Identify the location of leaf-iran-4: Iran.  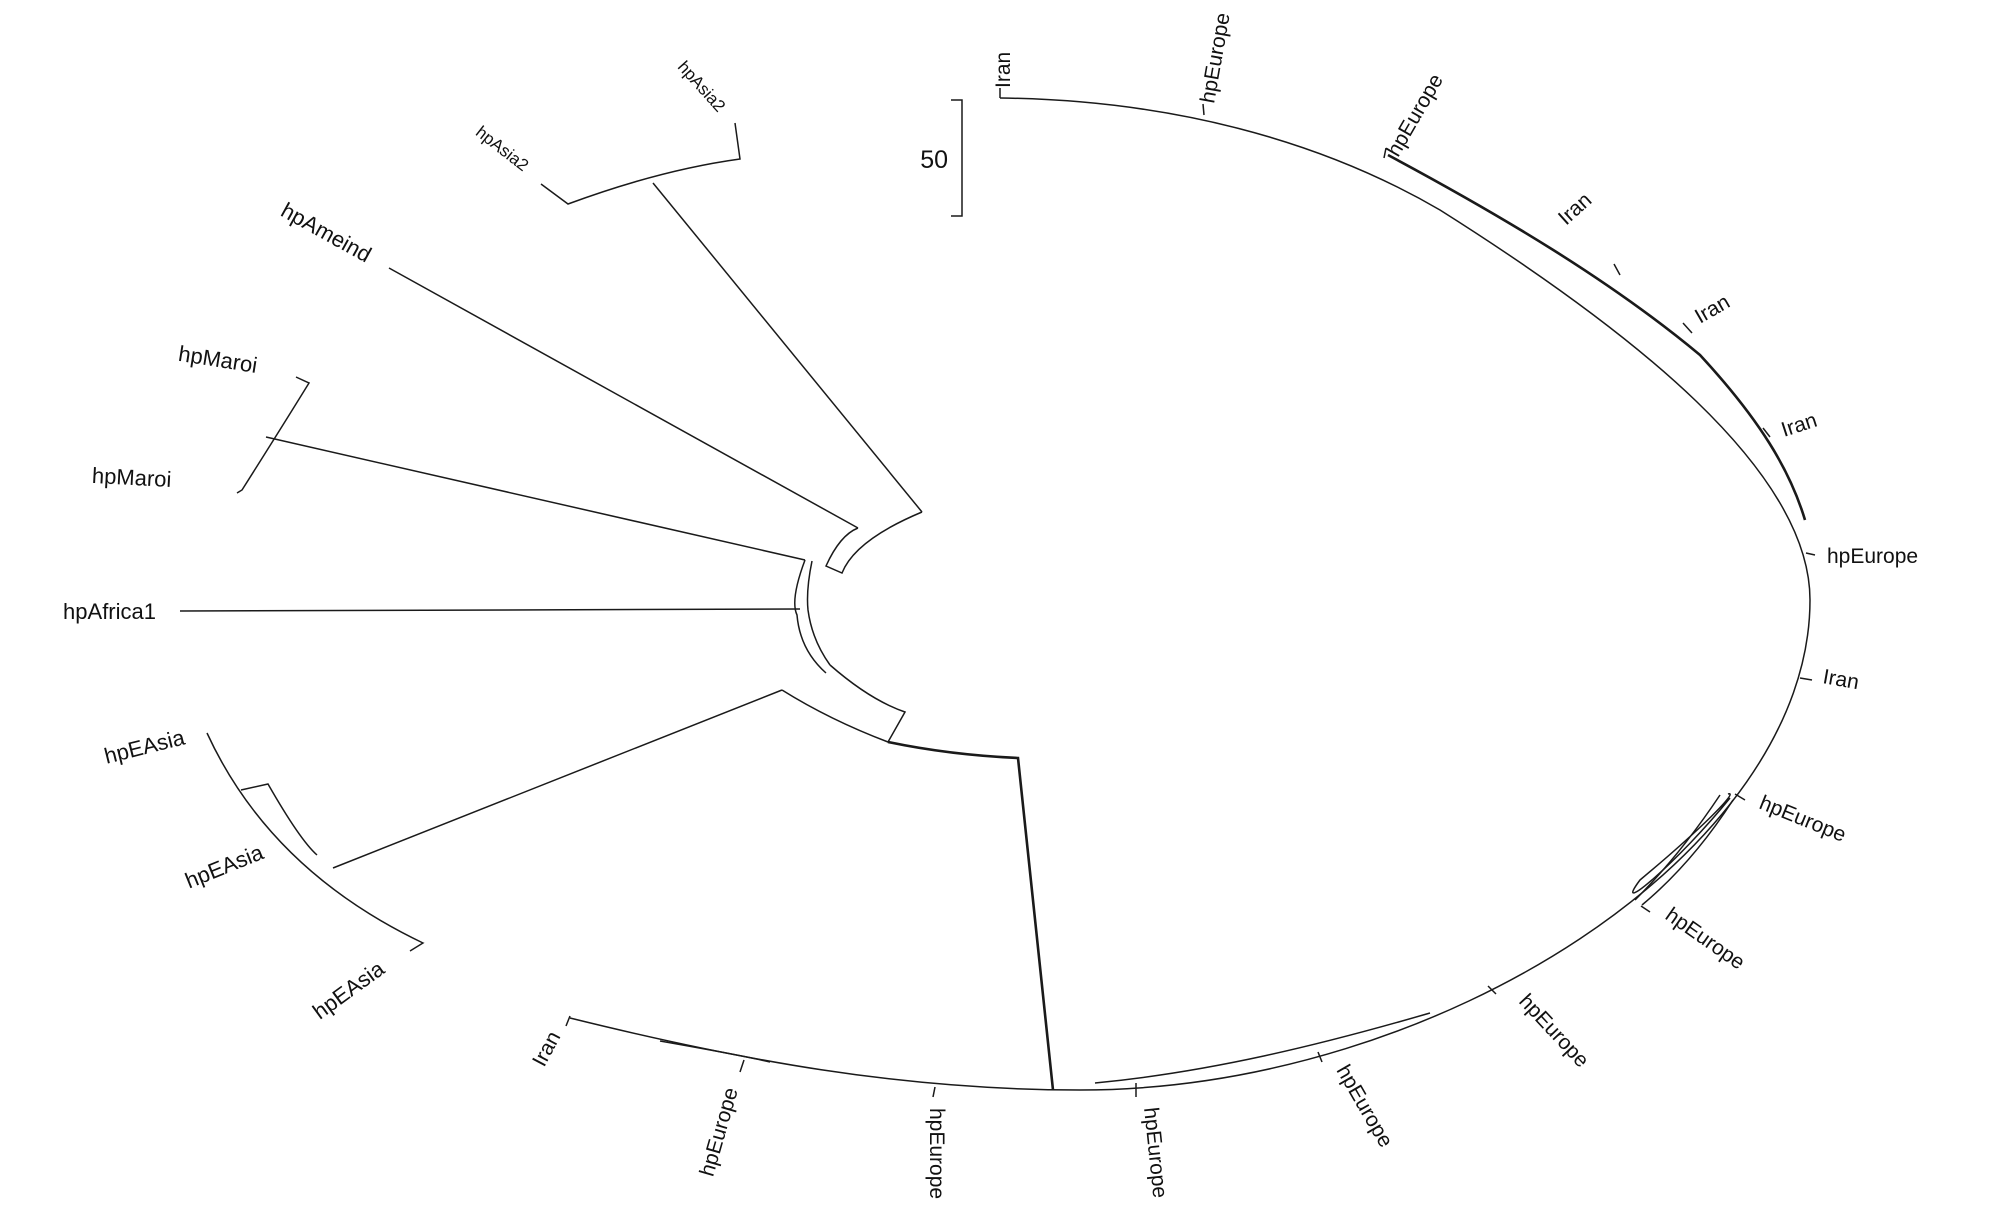
(1799, 425).